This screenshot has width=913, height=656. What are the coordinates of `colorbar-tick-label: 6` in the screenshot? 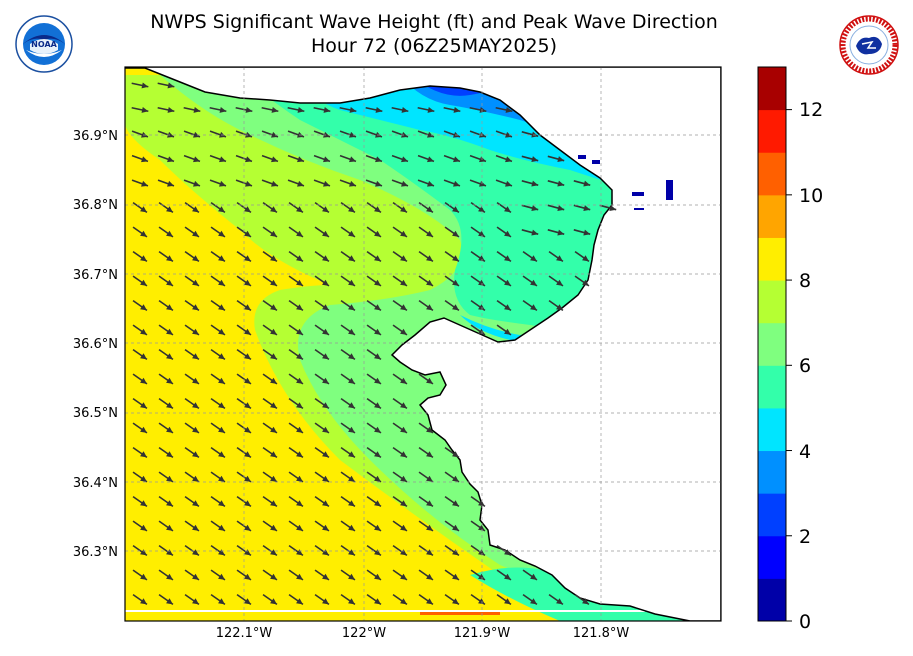 It's located at (805, 366).